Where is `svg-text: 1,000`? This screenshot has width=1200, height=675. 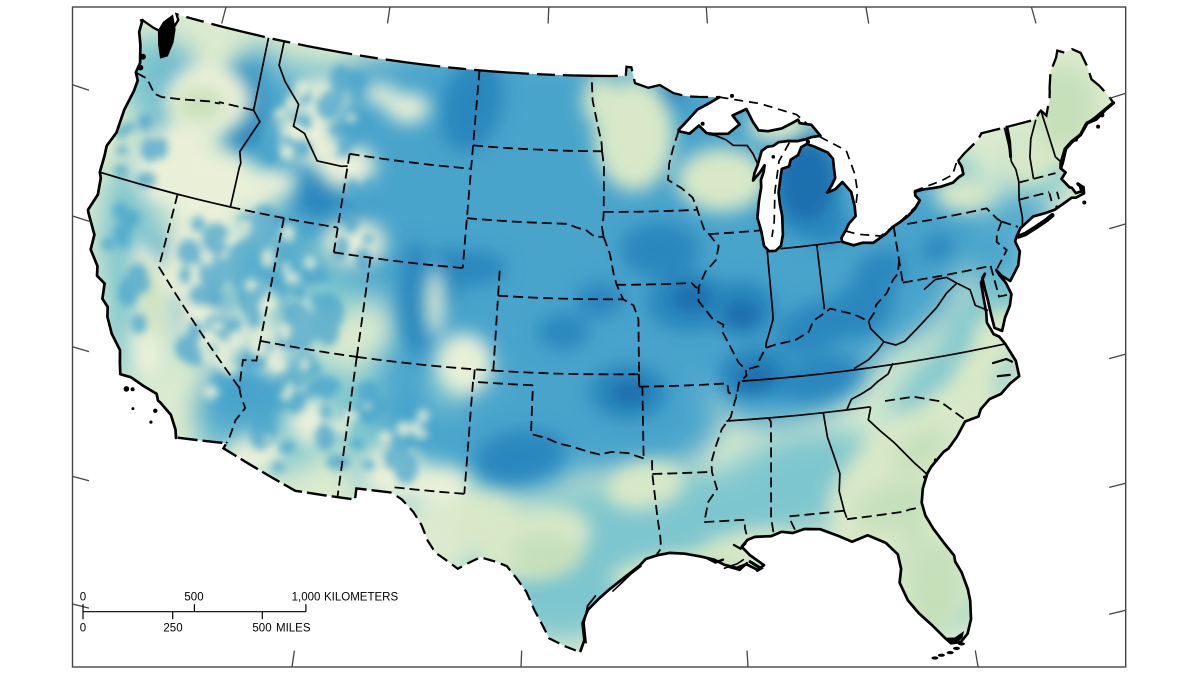
svg-text: 1,000 is located at coordinates (306, 598).